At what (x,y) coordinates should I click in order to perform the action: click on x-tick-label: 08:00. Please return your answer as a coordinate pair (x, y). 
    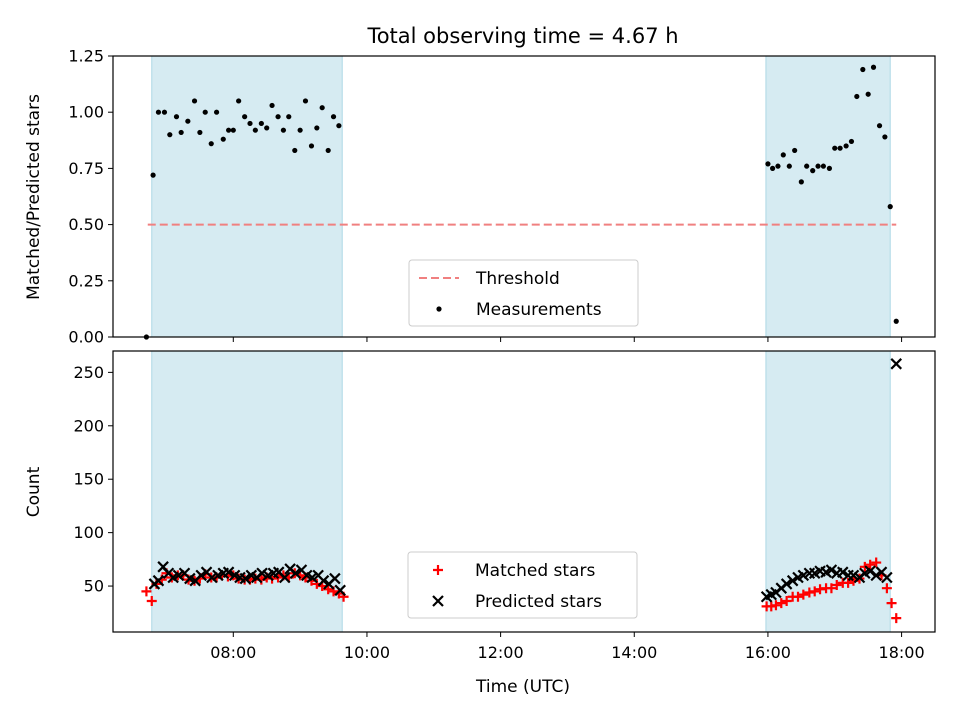
    Looking at the image, I should click on (233, 652).